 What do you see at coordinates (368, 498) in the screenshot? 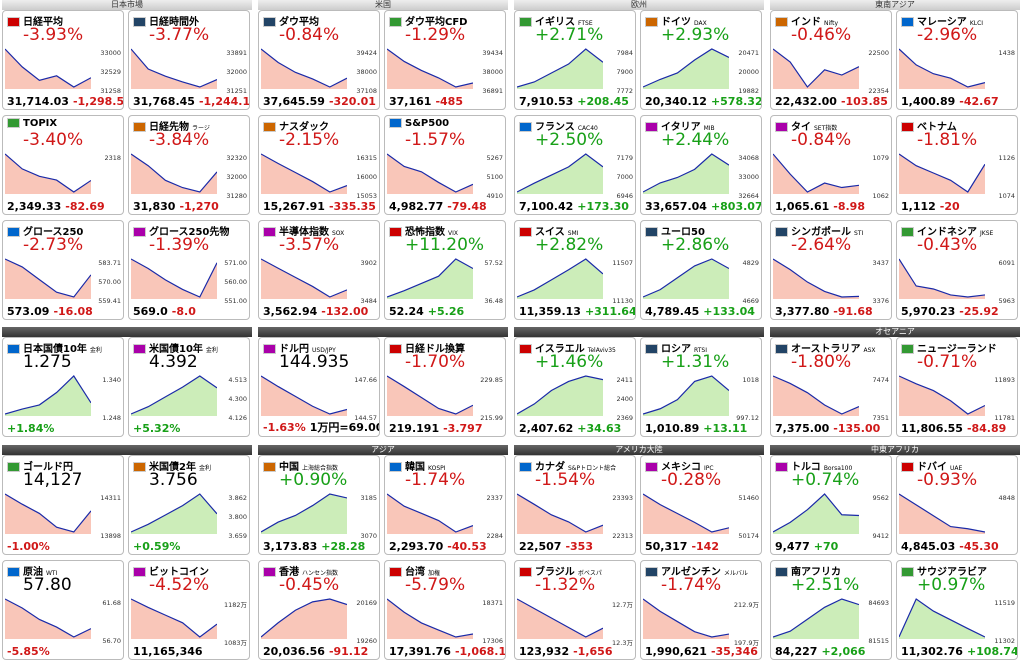
I see `axis-label: 3185` at bounding box center [368, 498].